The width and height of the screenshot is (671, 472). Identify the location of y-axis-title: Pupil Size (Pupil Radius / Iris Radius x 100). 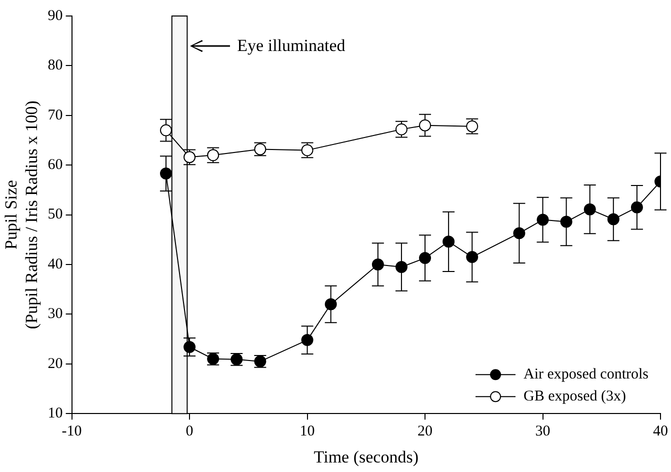
(22, 215).